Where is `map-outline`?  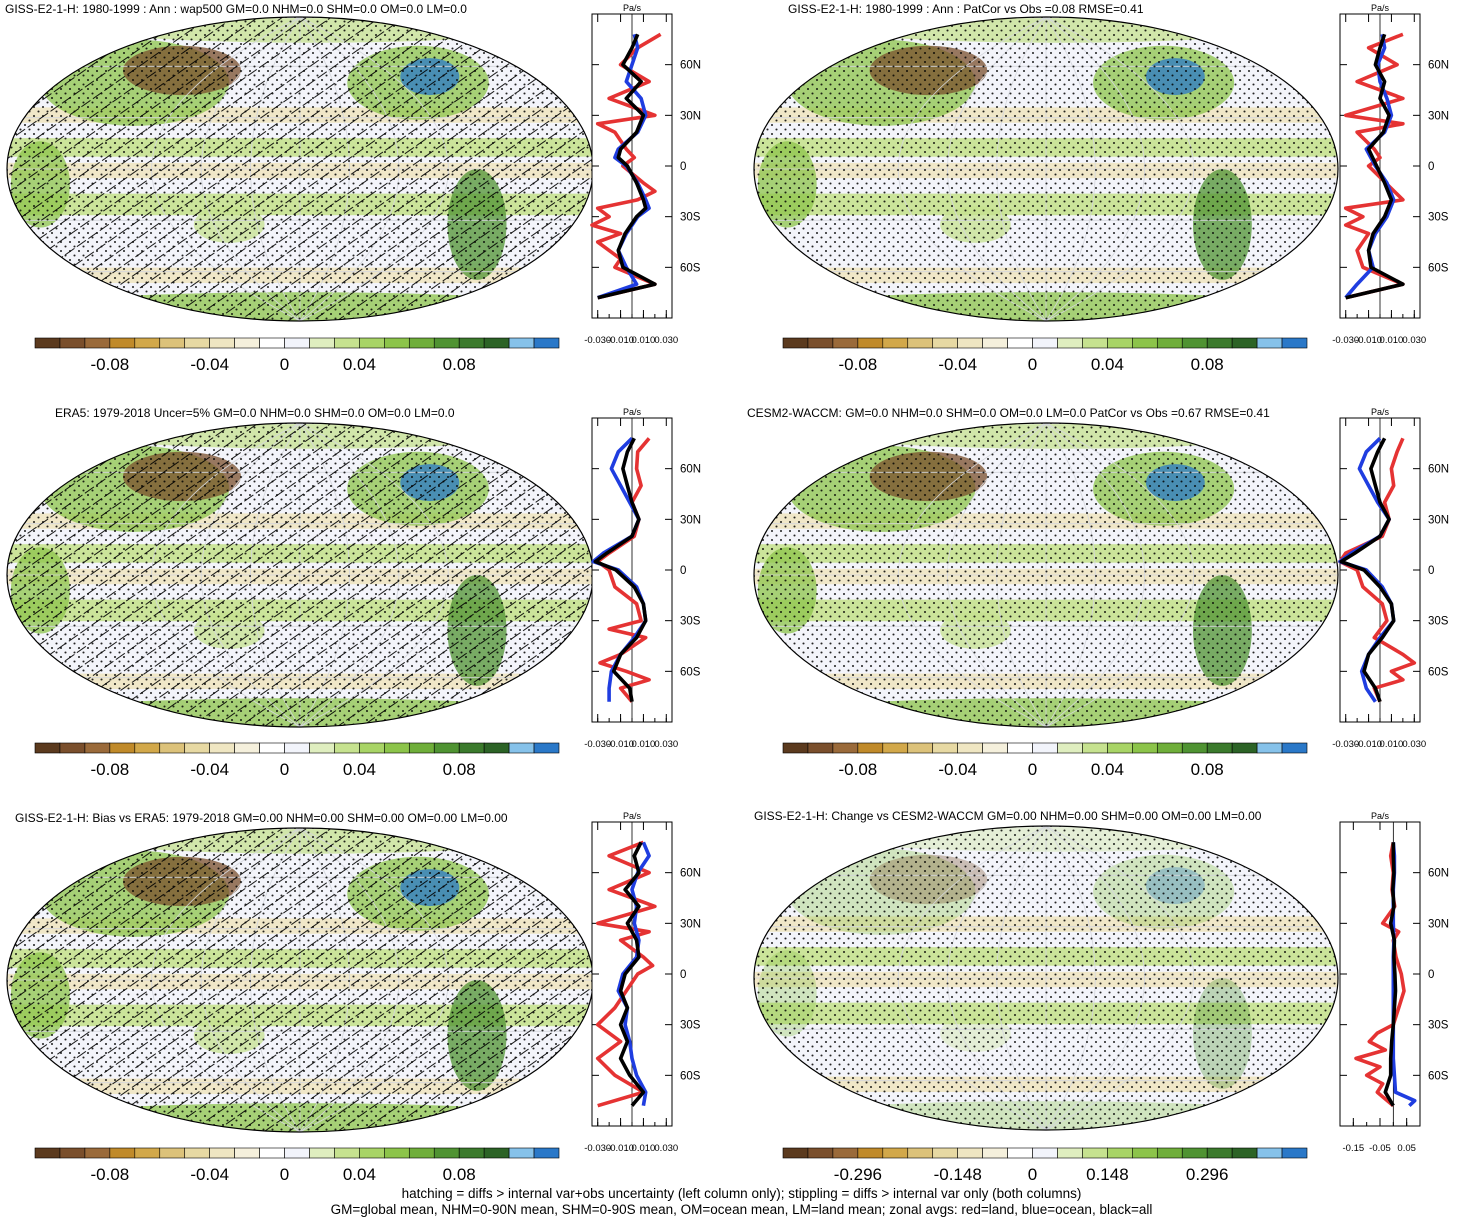 map-outline is located at coordinates (1046, 978).